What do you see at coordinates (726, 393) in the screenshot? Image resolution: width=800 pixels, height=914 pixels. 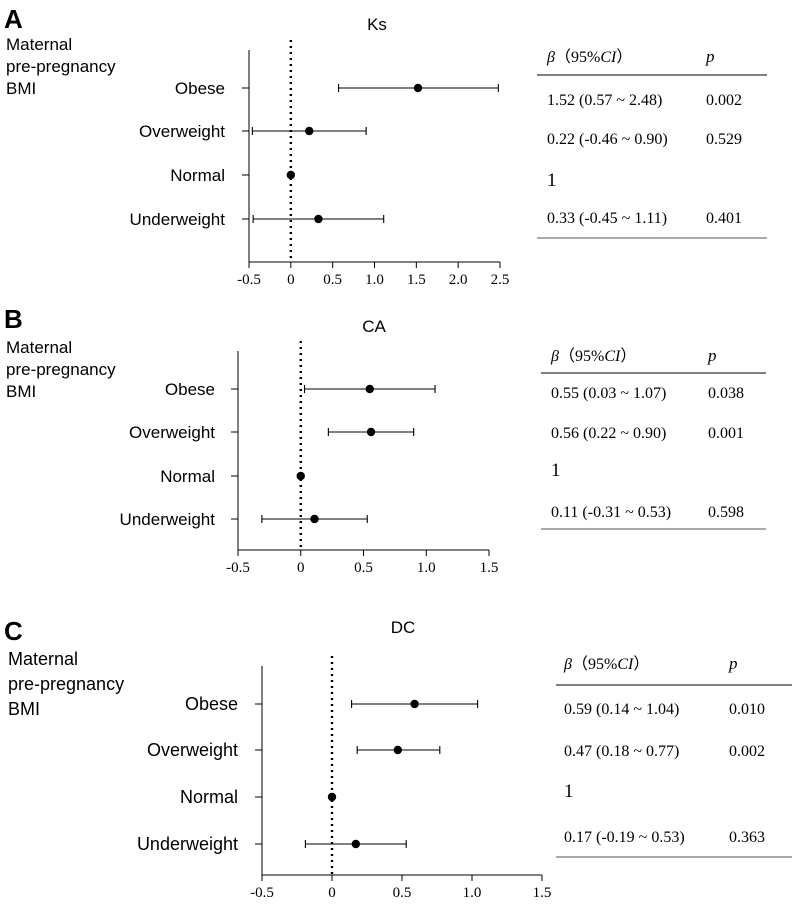 I see `table-p-value: 0.038` at bounding box center [726, 393].